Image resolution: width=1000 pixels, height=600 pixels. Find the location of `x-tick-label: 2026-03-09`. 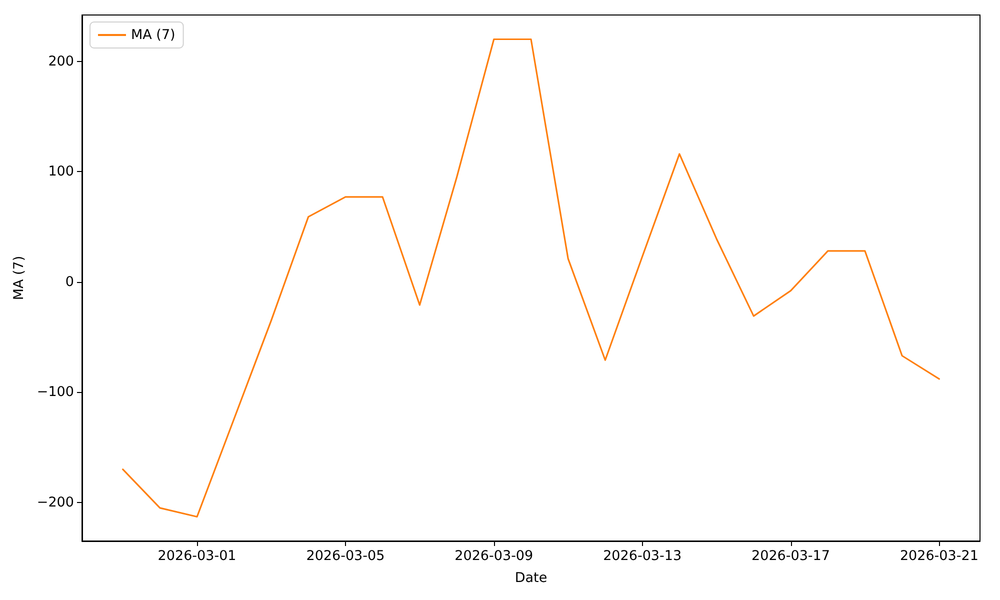

x-tick-label: 2026-03-09 is located at coordinates (494, 556).